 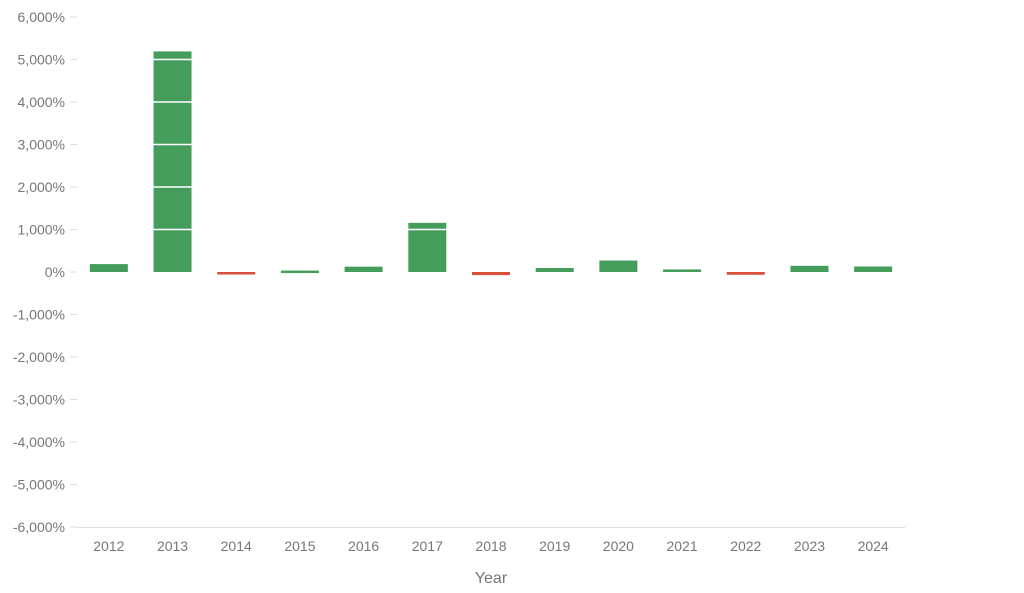 I want to click on x-tick-label: 2016, so click(x=363, y=546).